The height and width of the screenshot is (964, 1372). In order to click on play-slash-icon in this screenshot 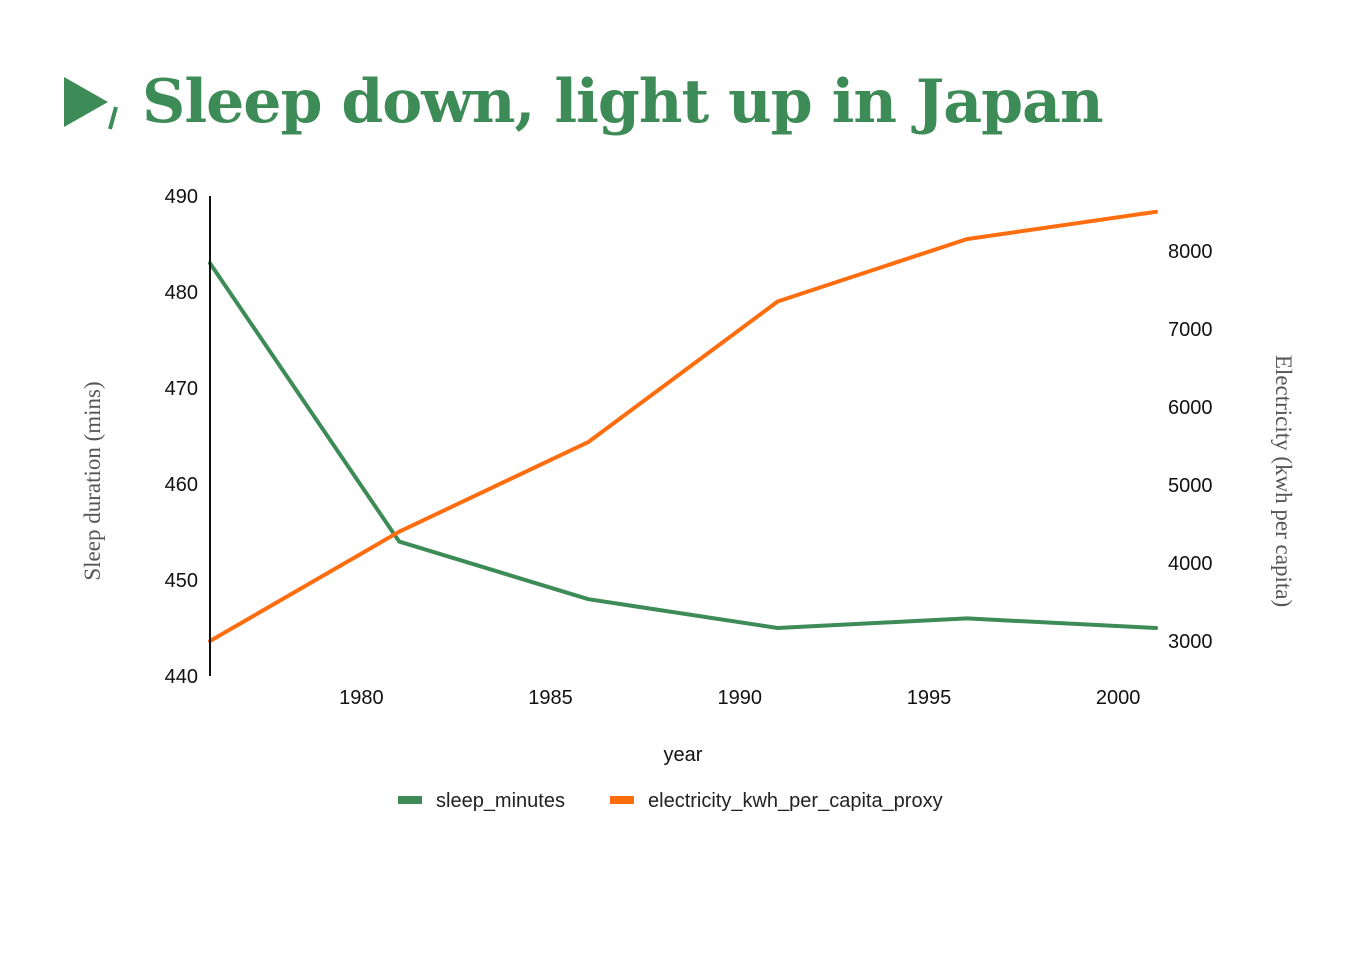, I will do `click(91, 102)`.